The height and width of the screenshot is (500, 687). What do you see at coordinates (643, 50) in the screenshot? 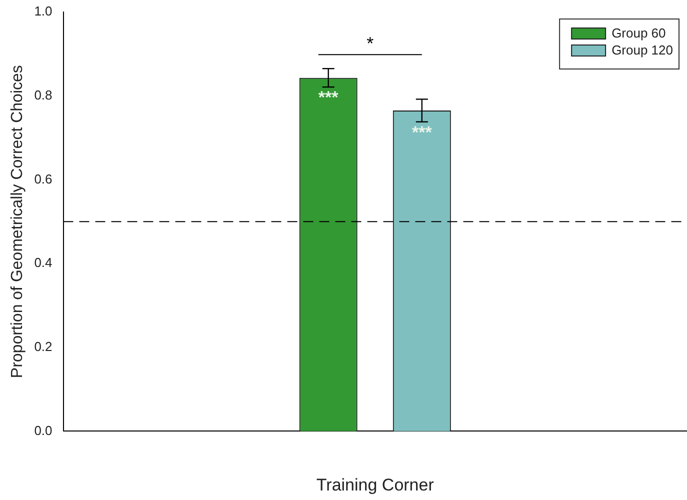
I see `legend-label: Group 120` at bounding box center [643, 50].